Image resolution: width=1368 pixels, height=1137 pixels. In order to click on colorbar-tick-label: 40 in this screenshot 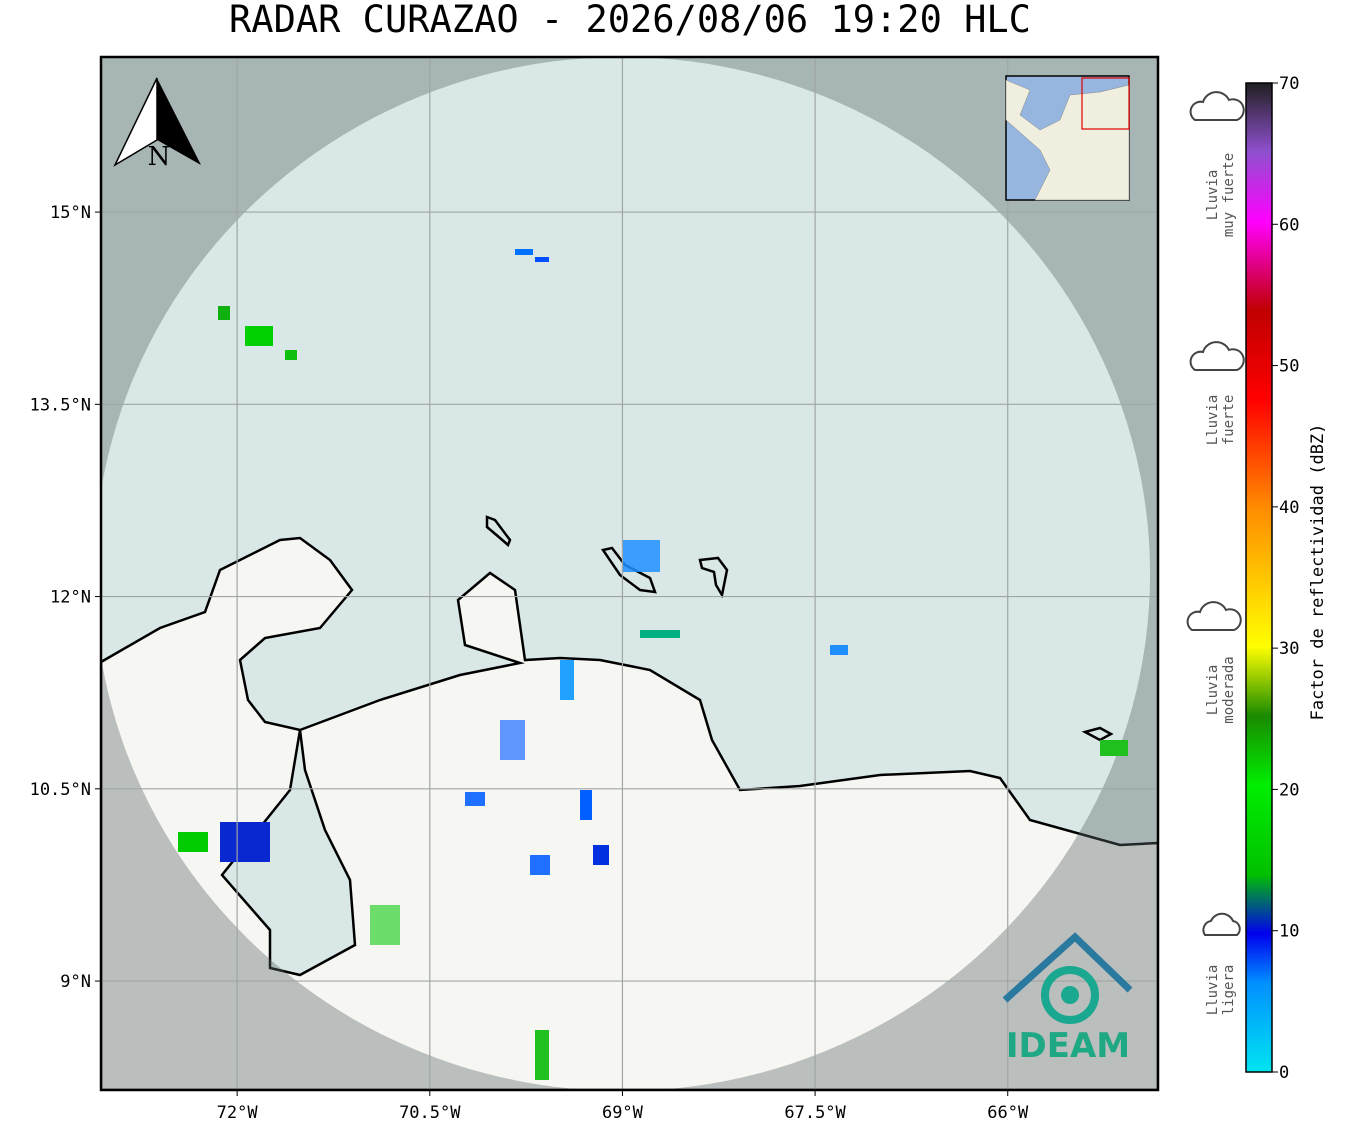, I will do `click(1289, 508)`.